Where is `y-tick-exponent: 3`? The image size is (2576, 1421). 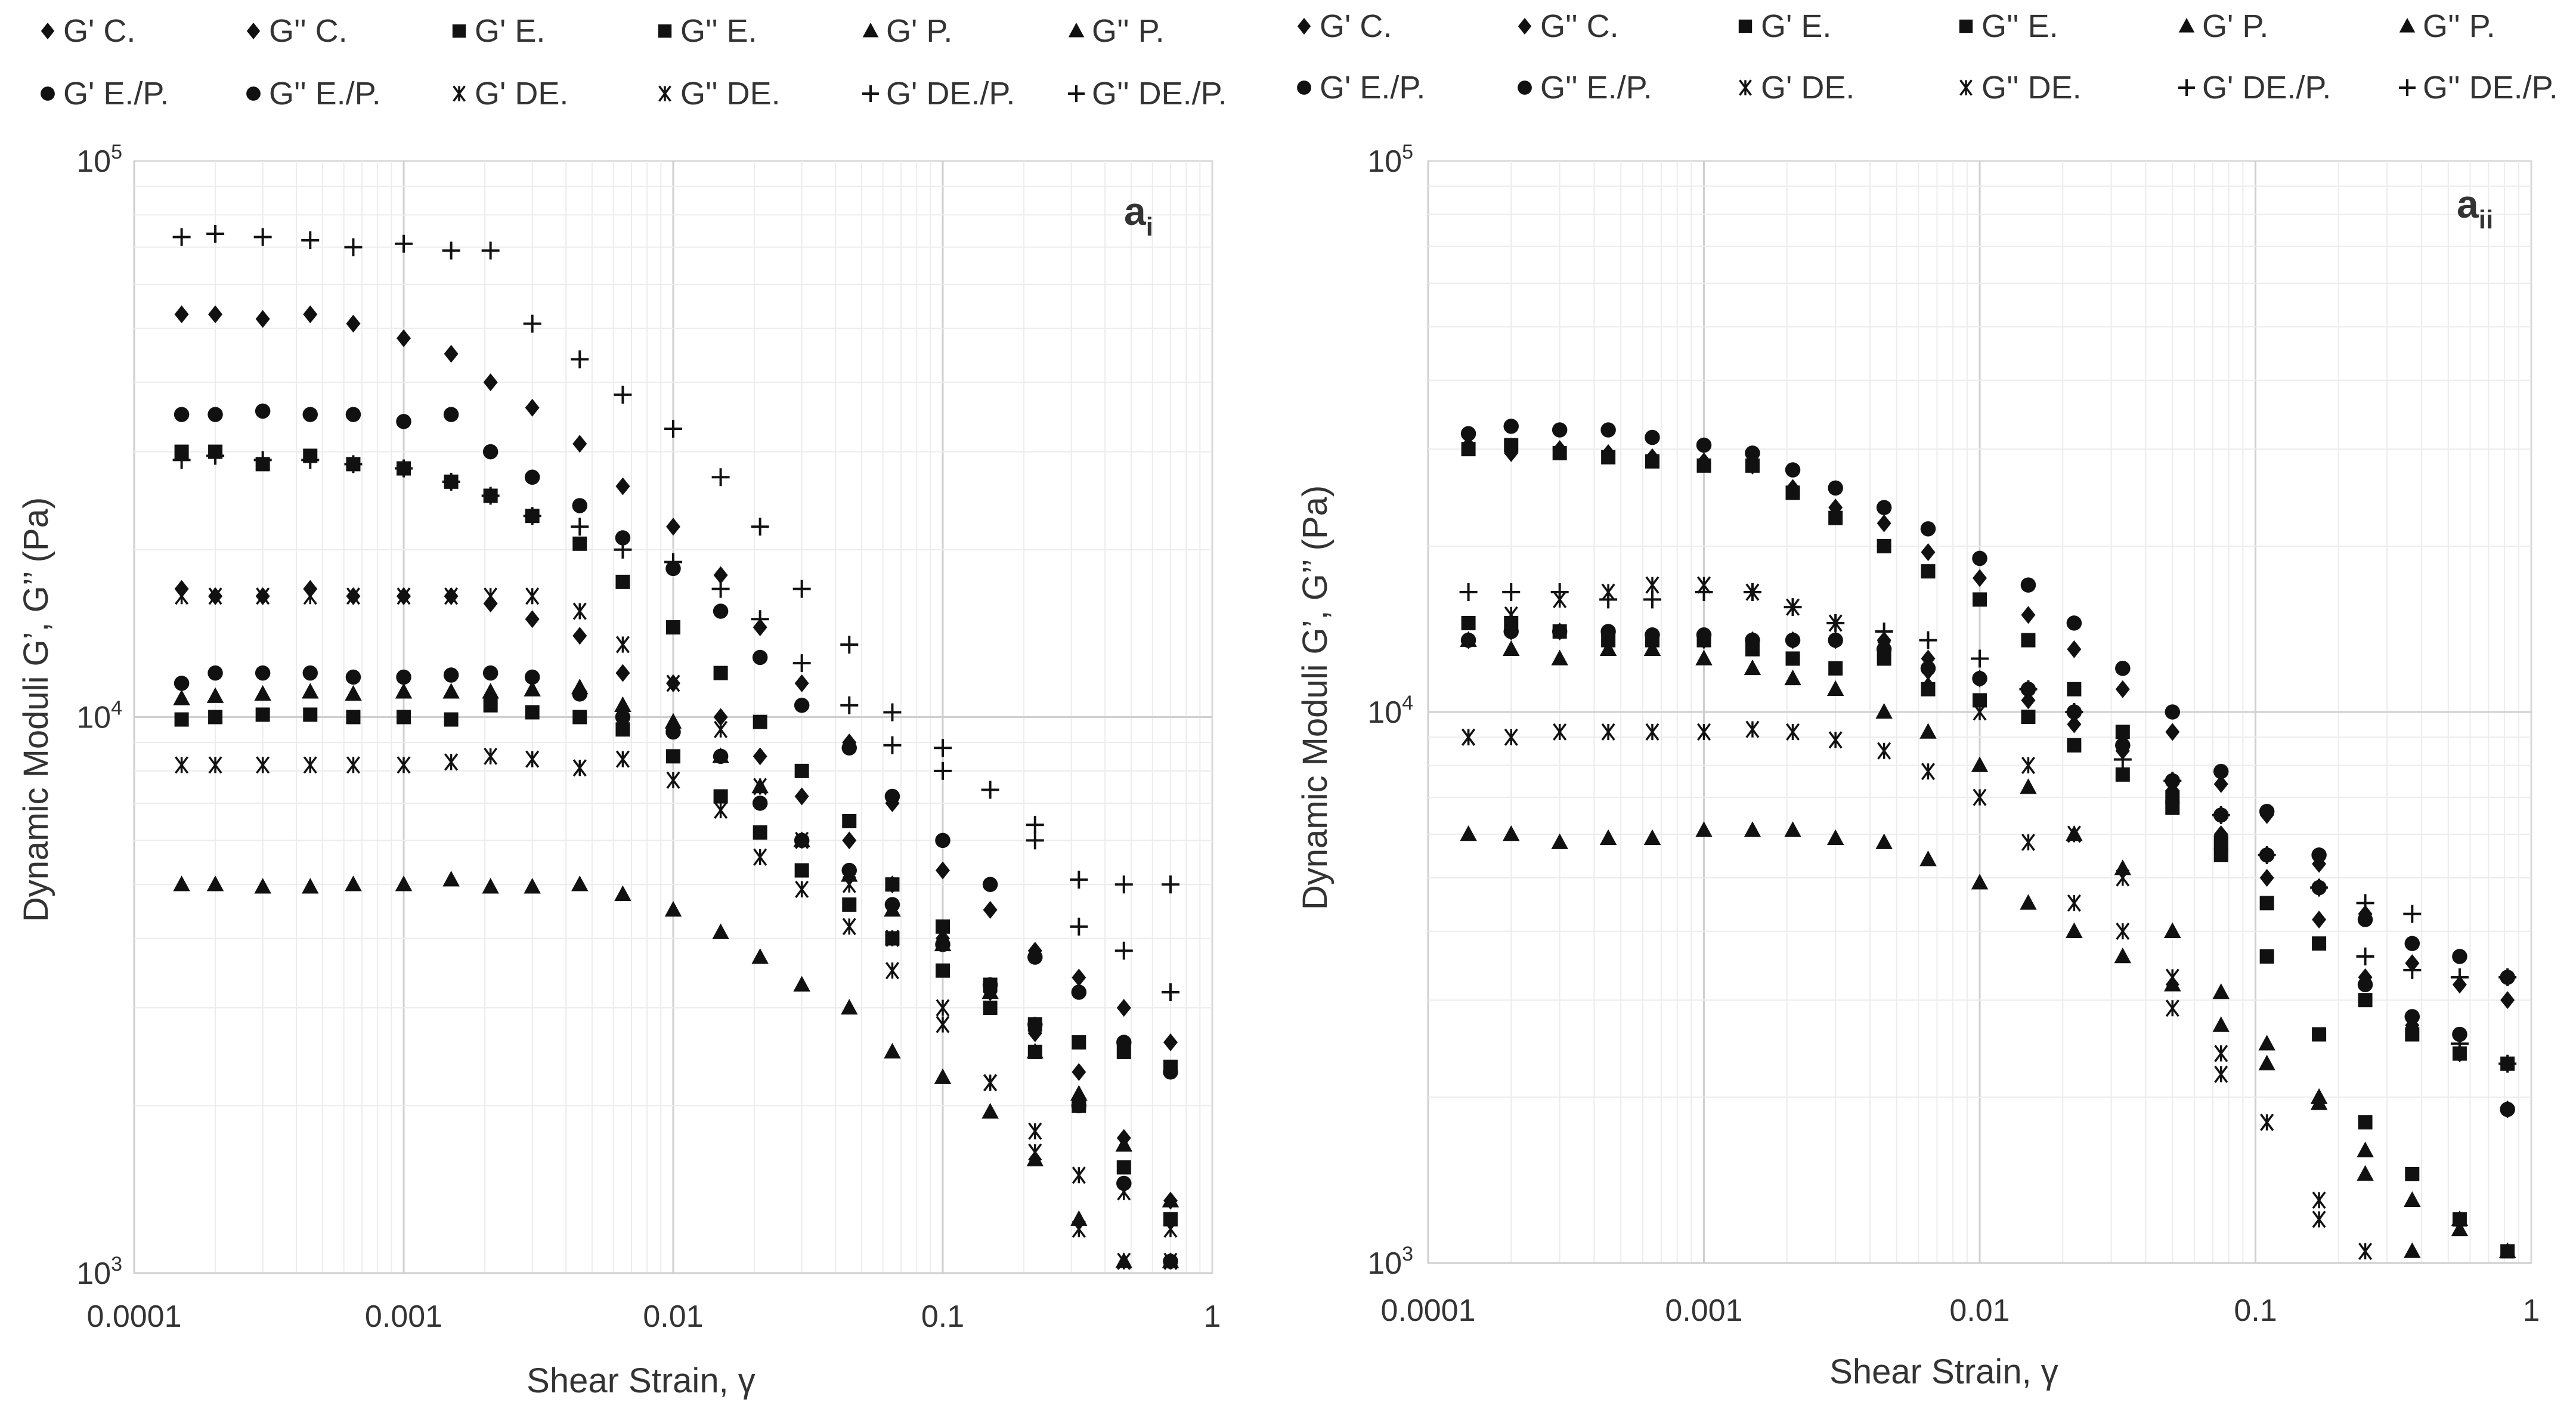 y-tick-exponent: 3 is located at coordinates (117, 1265).